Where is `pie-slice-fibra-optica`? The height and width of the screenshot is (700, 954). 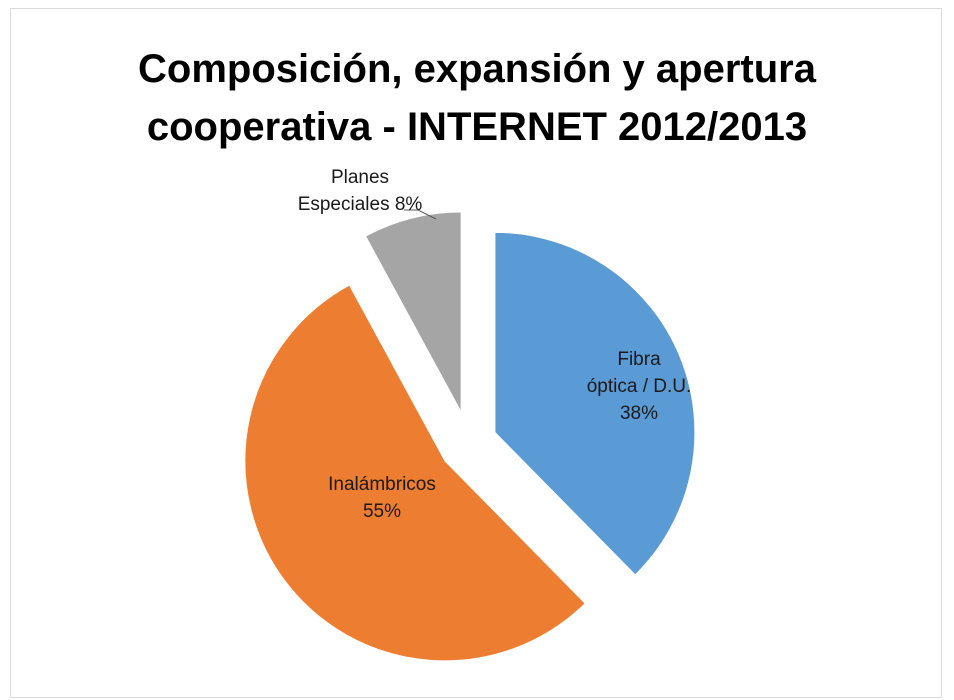 pie-slice-fibra-optica is located at coordinates (595, 403).